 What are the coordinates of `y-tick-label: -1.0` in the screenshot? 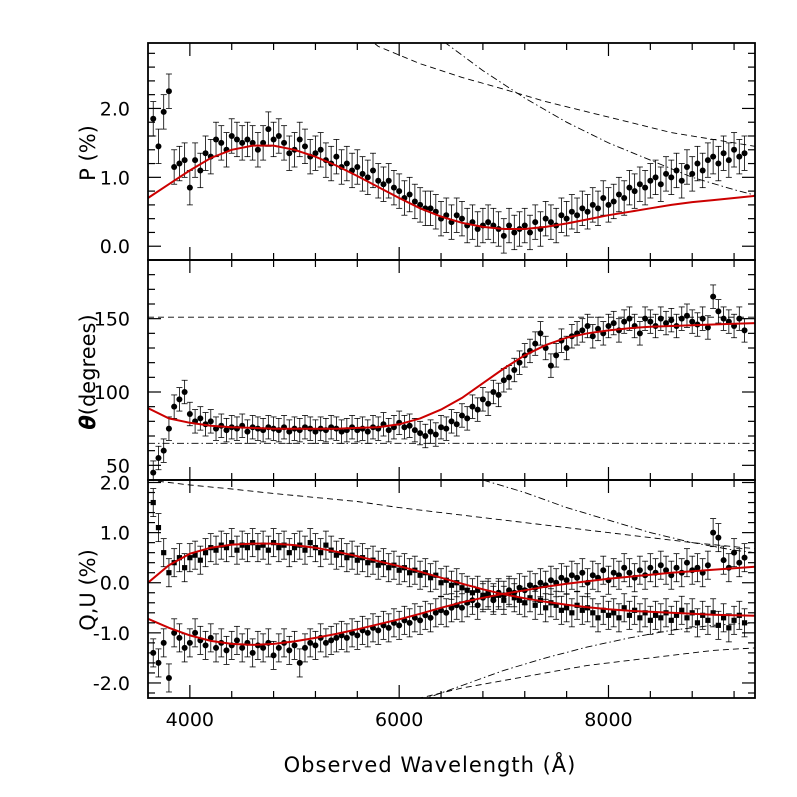 It's located at (111, 634).